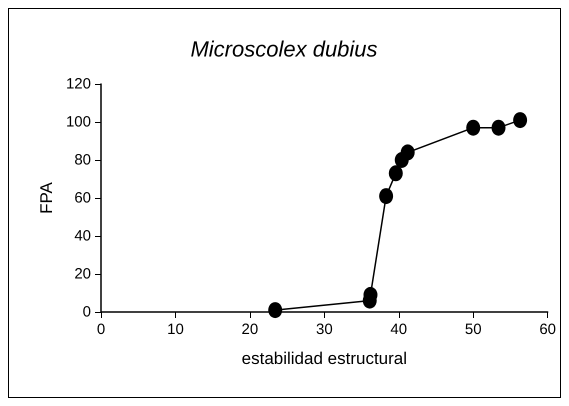  Describe the element at coordinates (324, 329) in the screenshot. I see `x-tick-label: 30` at that location.